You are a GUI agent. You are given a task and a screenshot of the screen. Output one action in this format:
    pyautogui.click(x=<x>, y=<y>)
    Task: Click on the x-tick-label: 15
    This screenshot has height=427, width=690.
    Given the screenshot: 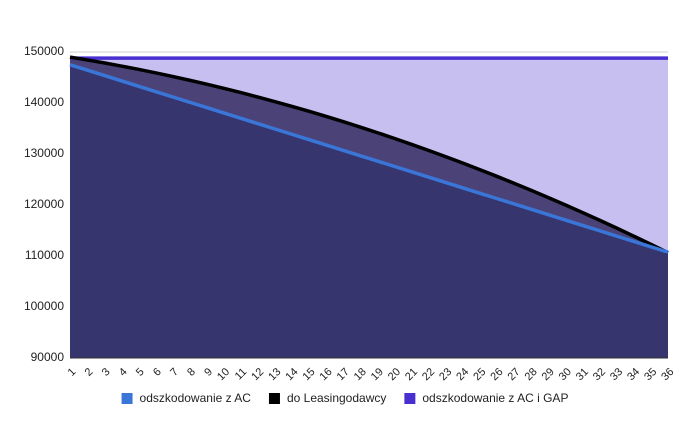 What is the action you would take?
    pyautogui.click(x=308, y=374)
    